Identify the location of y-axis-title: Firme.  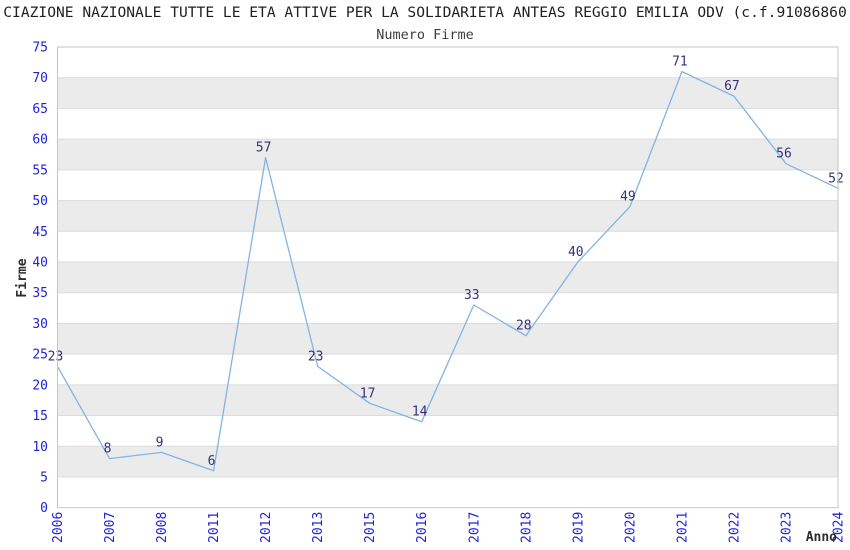
(22, 277).